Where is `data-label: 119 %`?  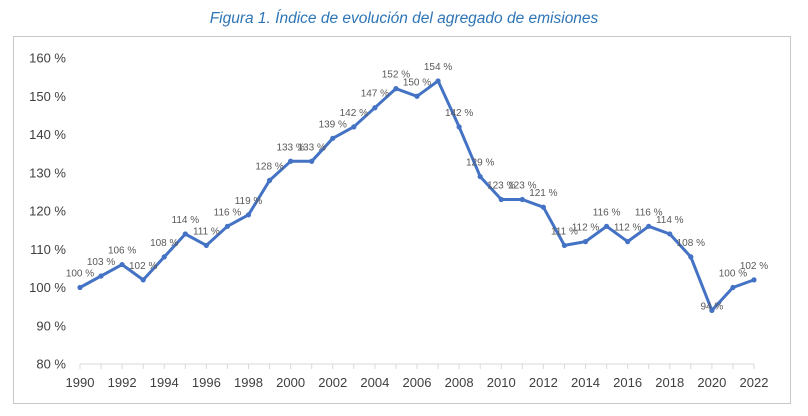 data-label: 119 % is located at coordinates (249, 201).